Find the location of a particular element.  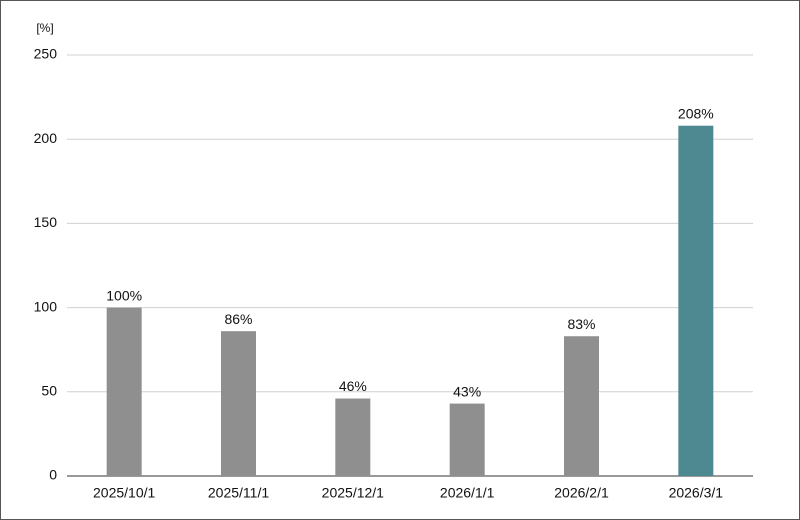

y-tick-label: 0 is located at coordinates (53, 475).